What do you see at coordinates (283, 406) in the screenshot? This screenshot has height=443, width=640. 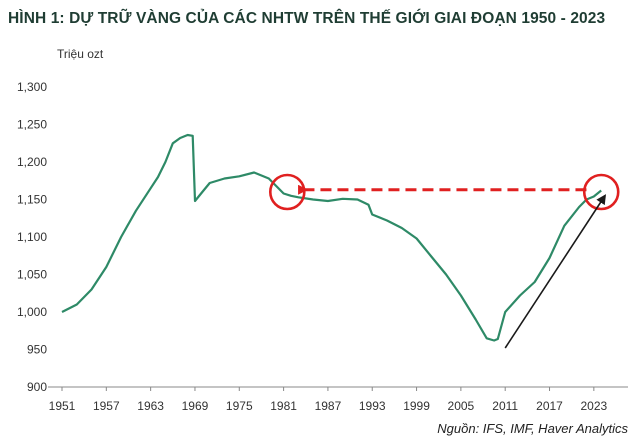 I see `x-tick-label: 1981` at bounding box center [283, 406].